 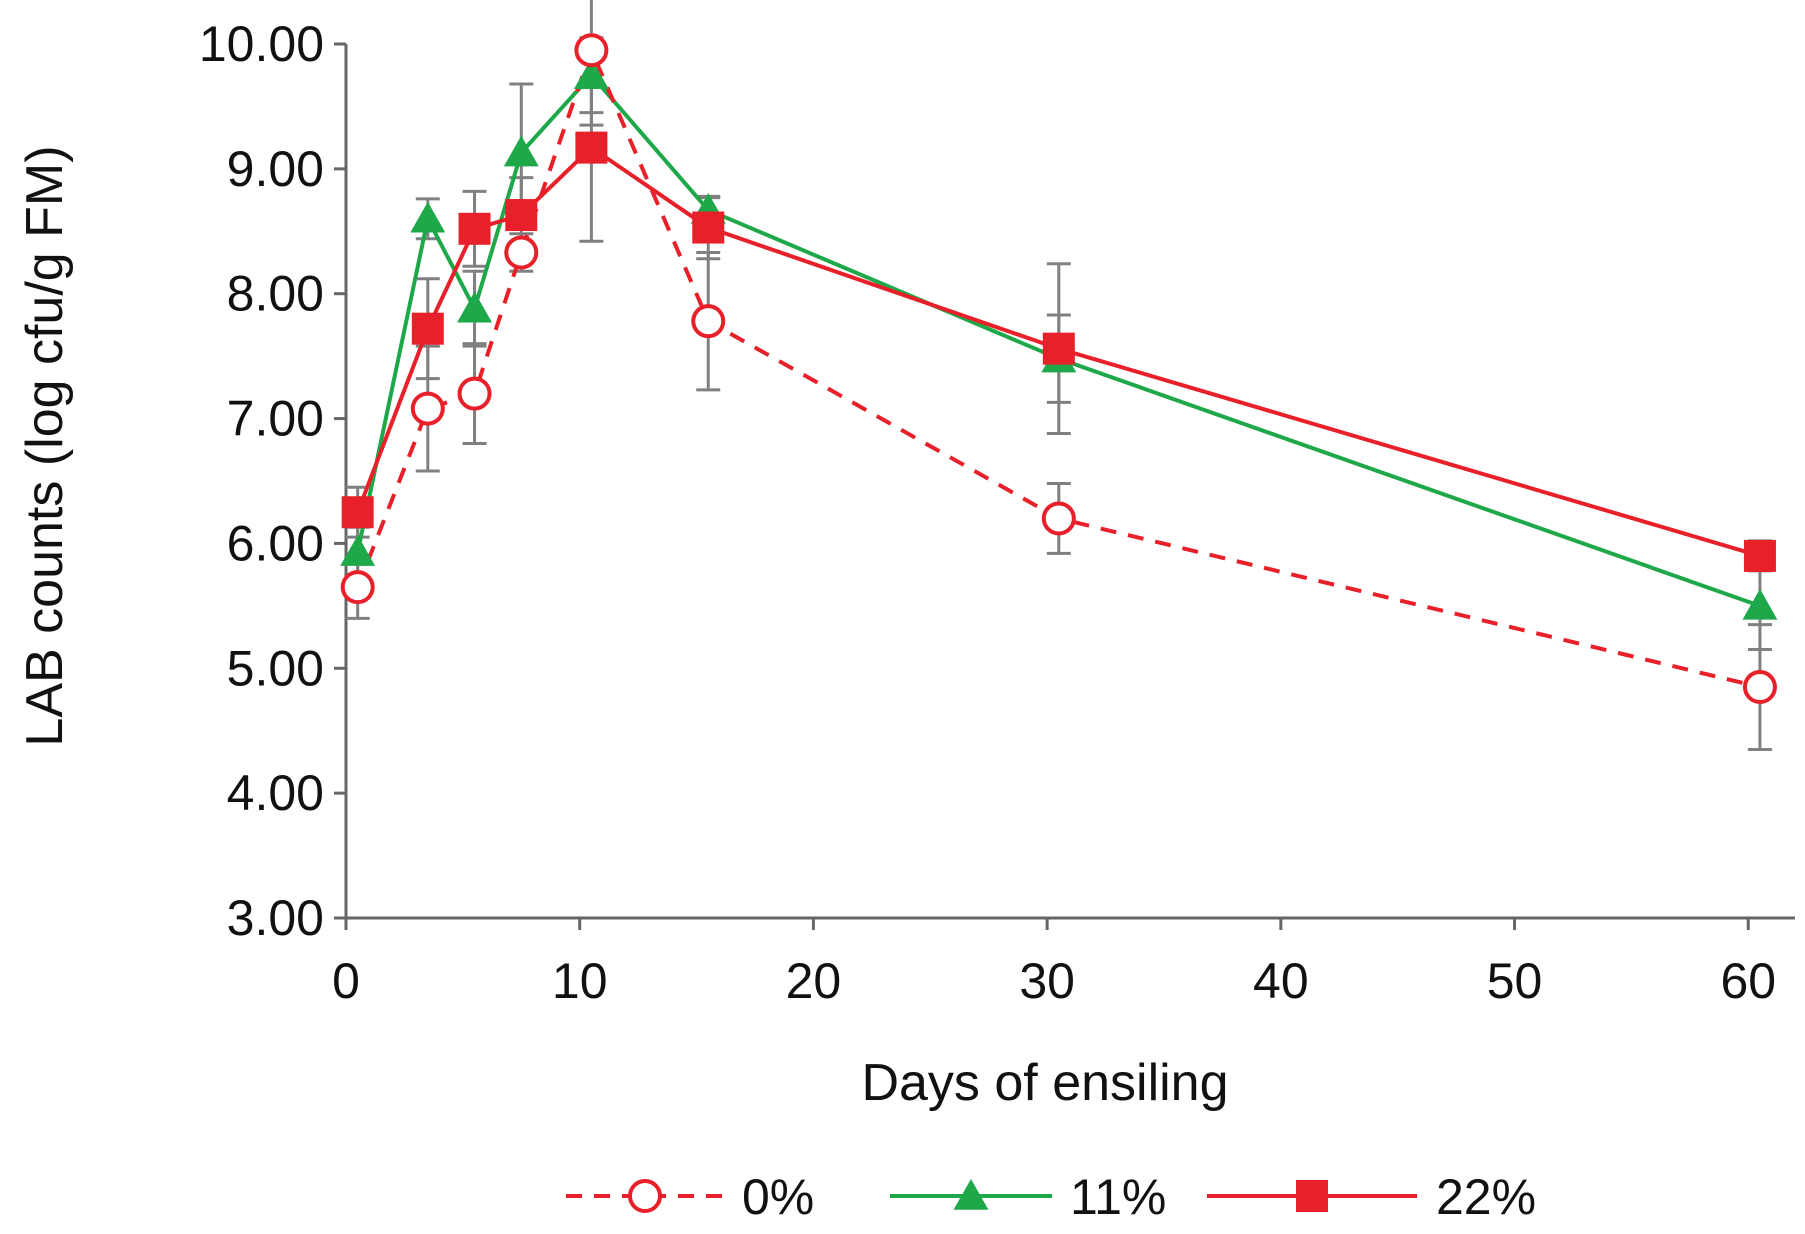 What do you see at coordinates (645, 1196) in the screenshot?
I see `legend-marker-0pct` at bounding box center [645, 1196].